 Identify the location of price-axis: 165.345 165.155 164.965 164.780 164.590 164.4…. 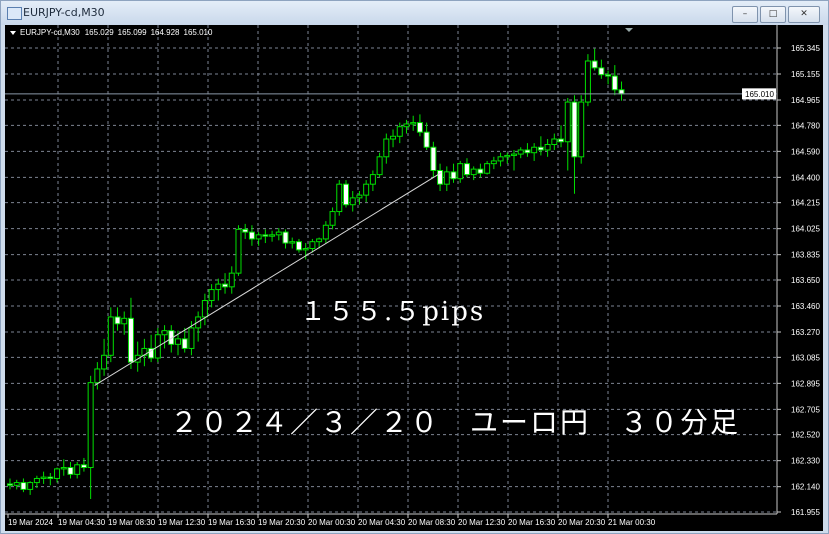
(798, 280).